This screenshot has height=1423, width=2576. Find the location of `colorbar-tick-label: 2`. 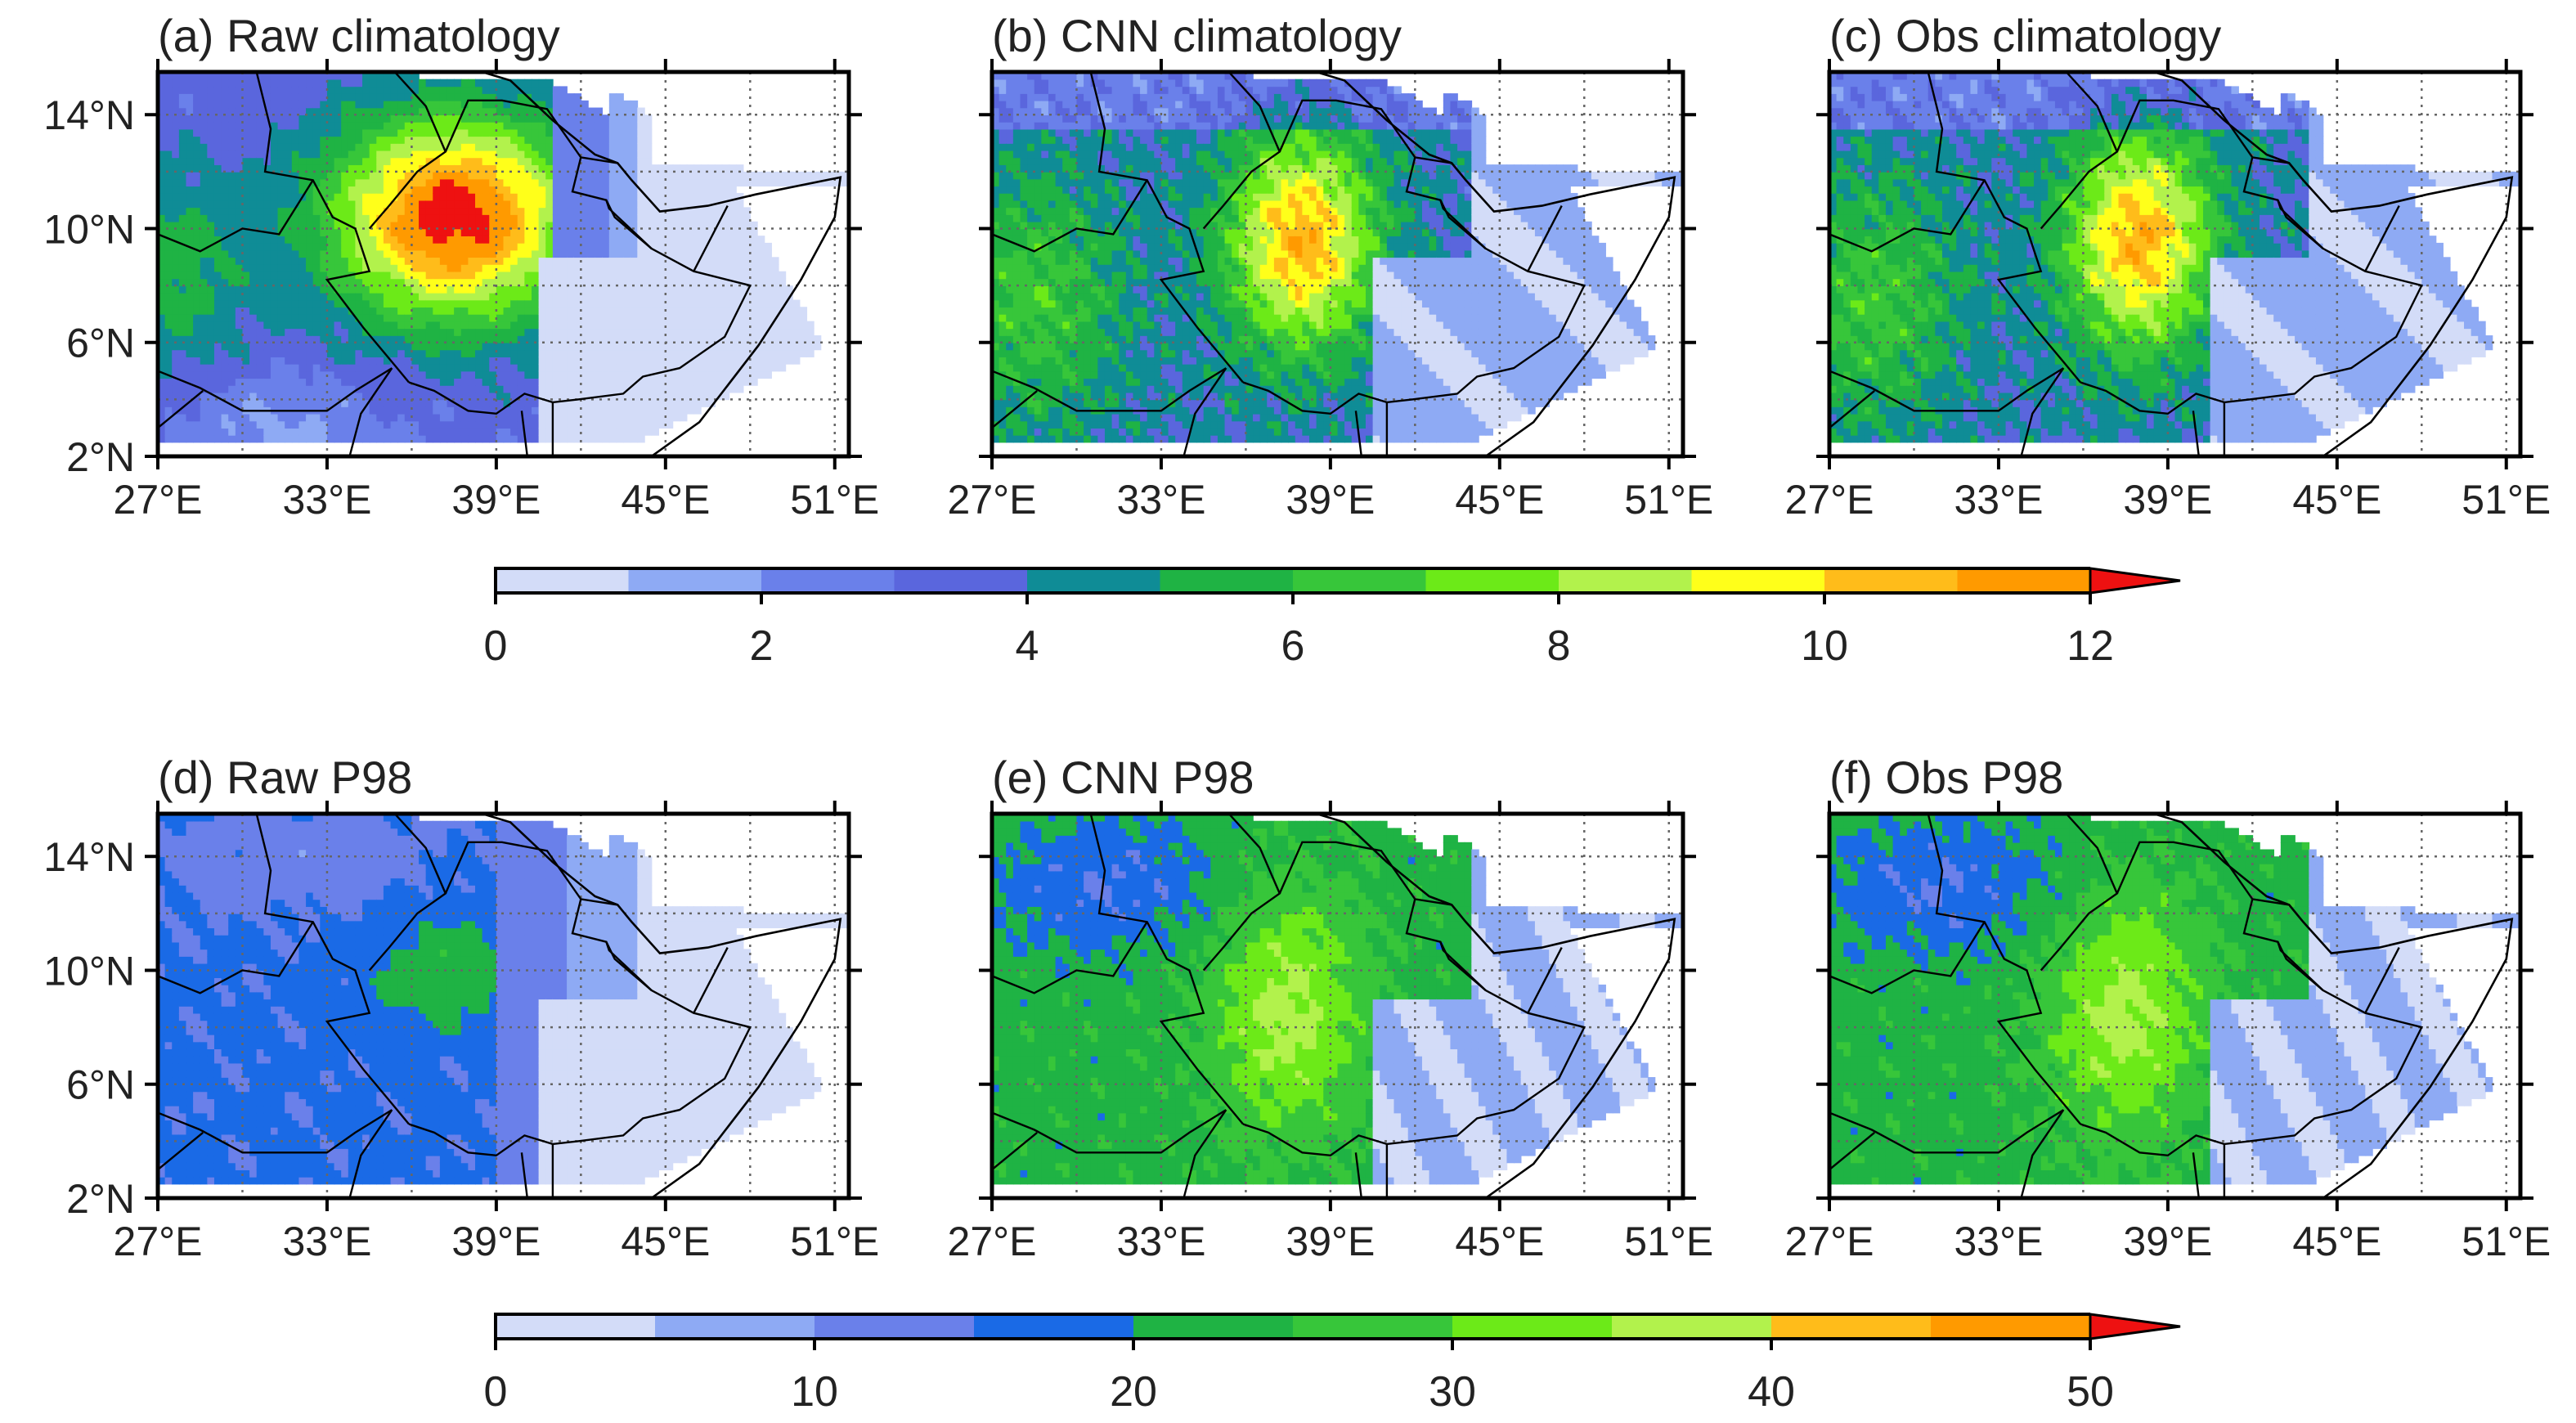

colorbar-tick-label: 2 is located at coordinates (762, 646).